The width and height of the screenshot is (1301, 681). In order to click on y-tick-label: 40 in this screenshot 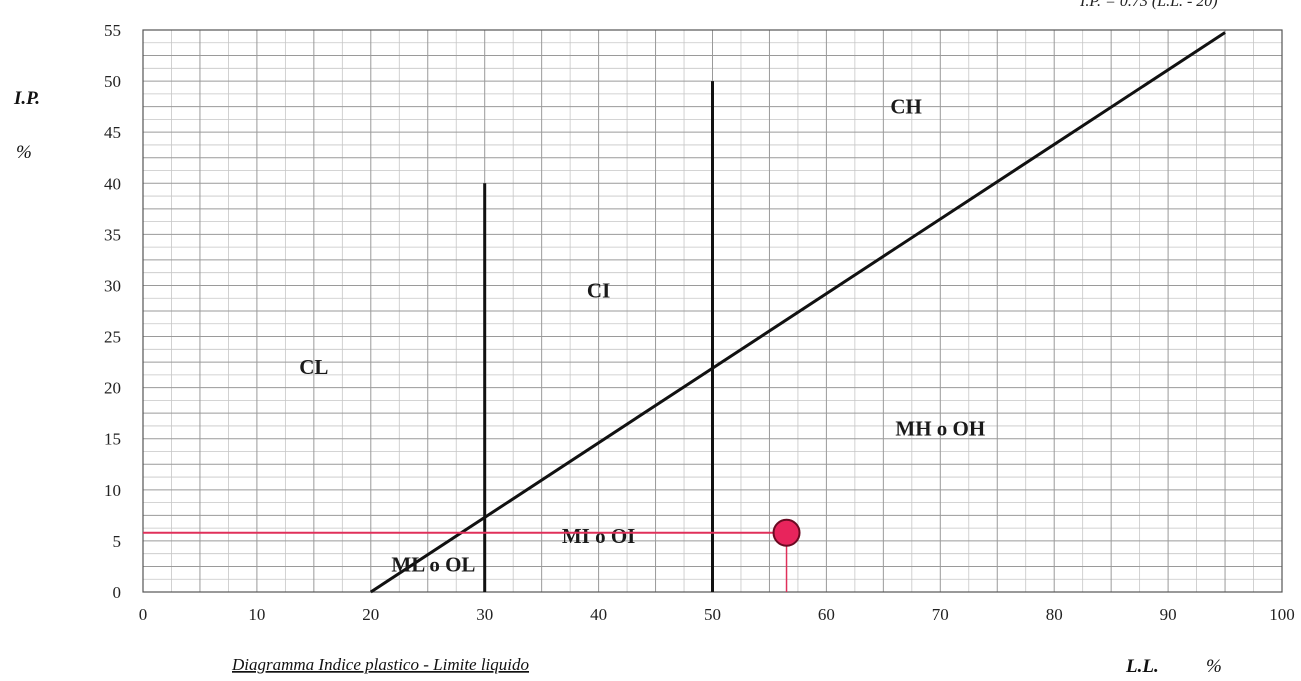, I will do `click(112, 183)`.